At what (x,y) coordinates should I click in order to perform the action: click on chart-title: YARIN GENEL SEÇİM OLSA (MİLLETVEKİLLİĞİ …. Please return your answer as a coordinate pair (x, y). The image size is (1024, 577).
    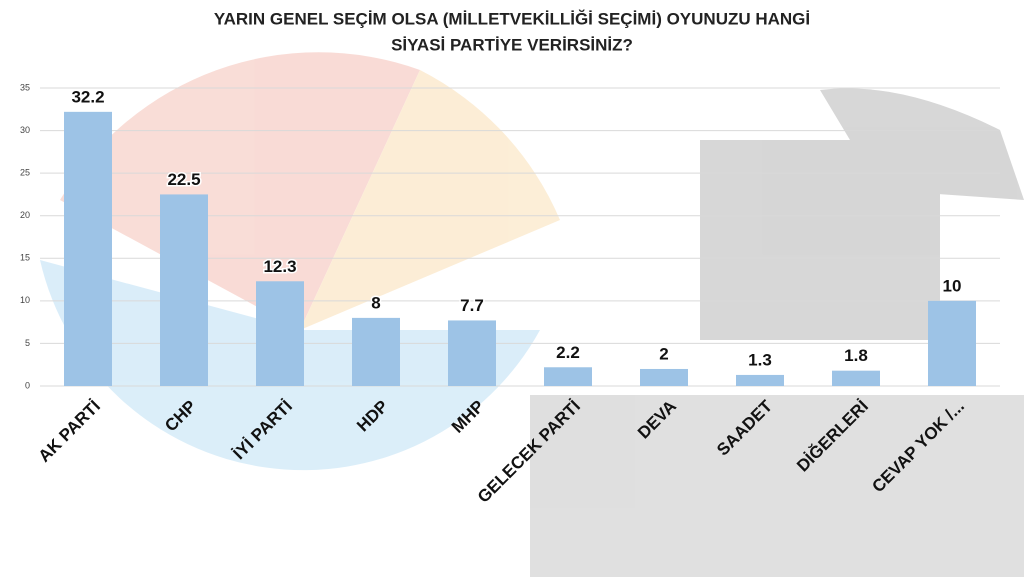
    Looking at the image, I should click on (512, 18).